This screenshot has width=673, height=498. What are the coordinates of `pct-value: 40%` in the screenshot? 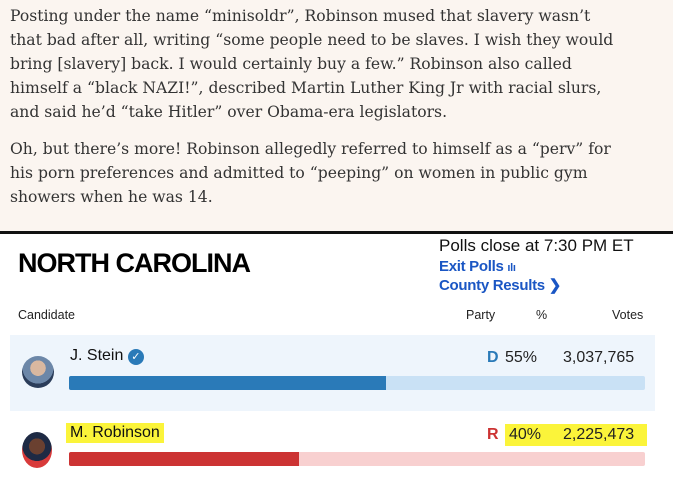 It's located at (525, 434).